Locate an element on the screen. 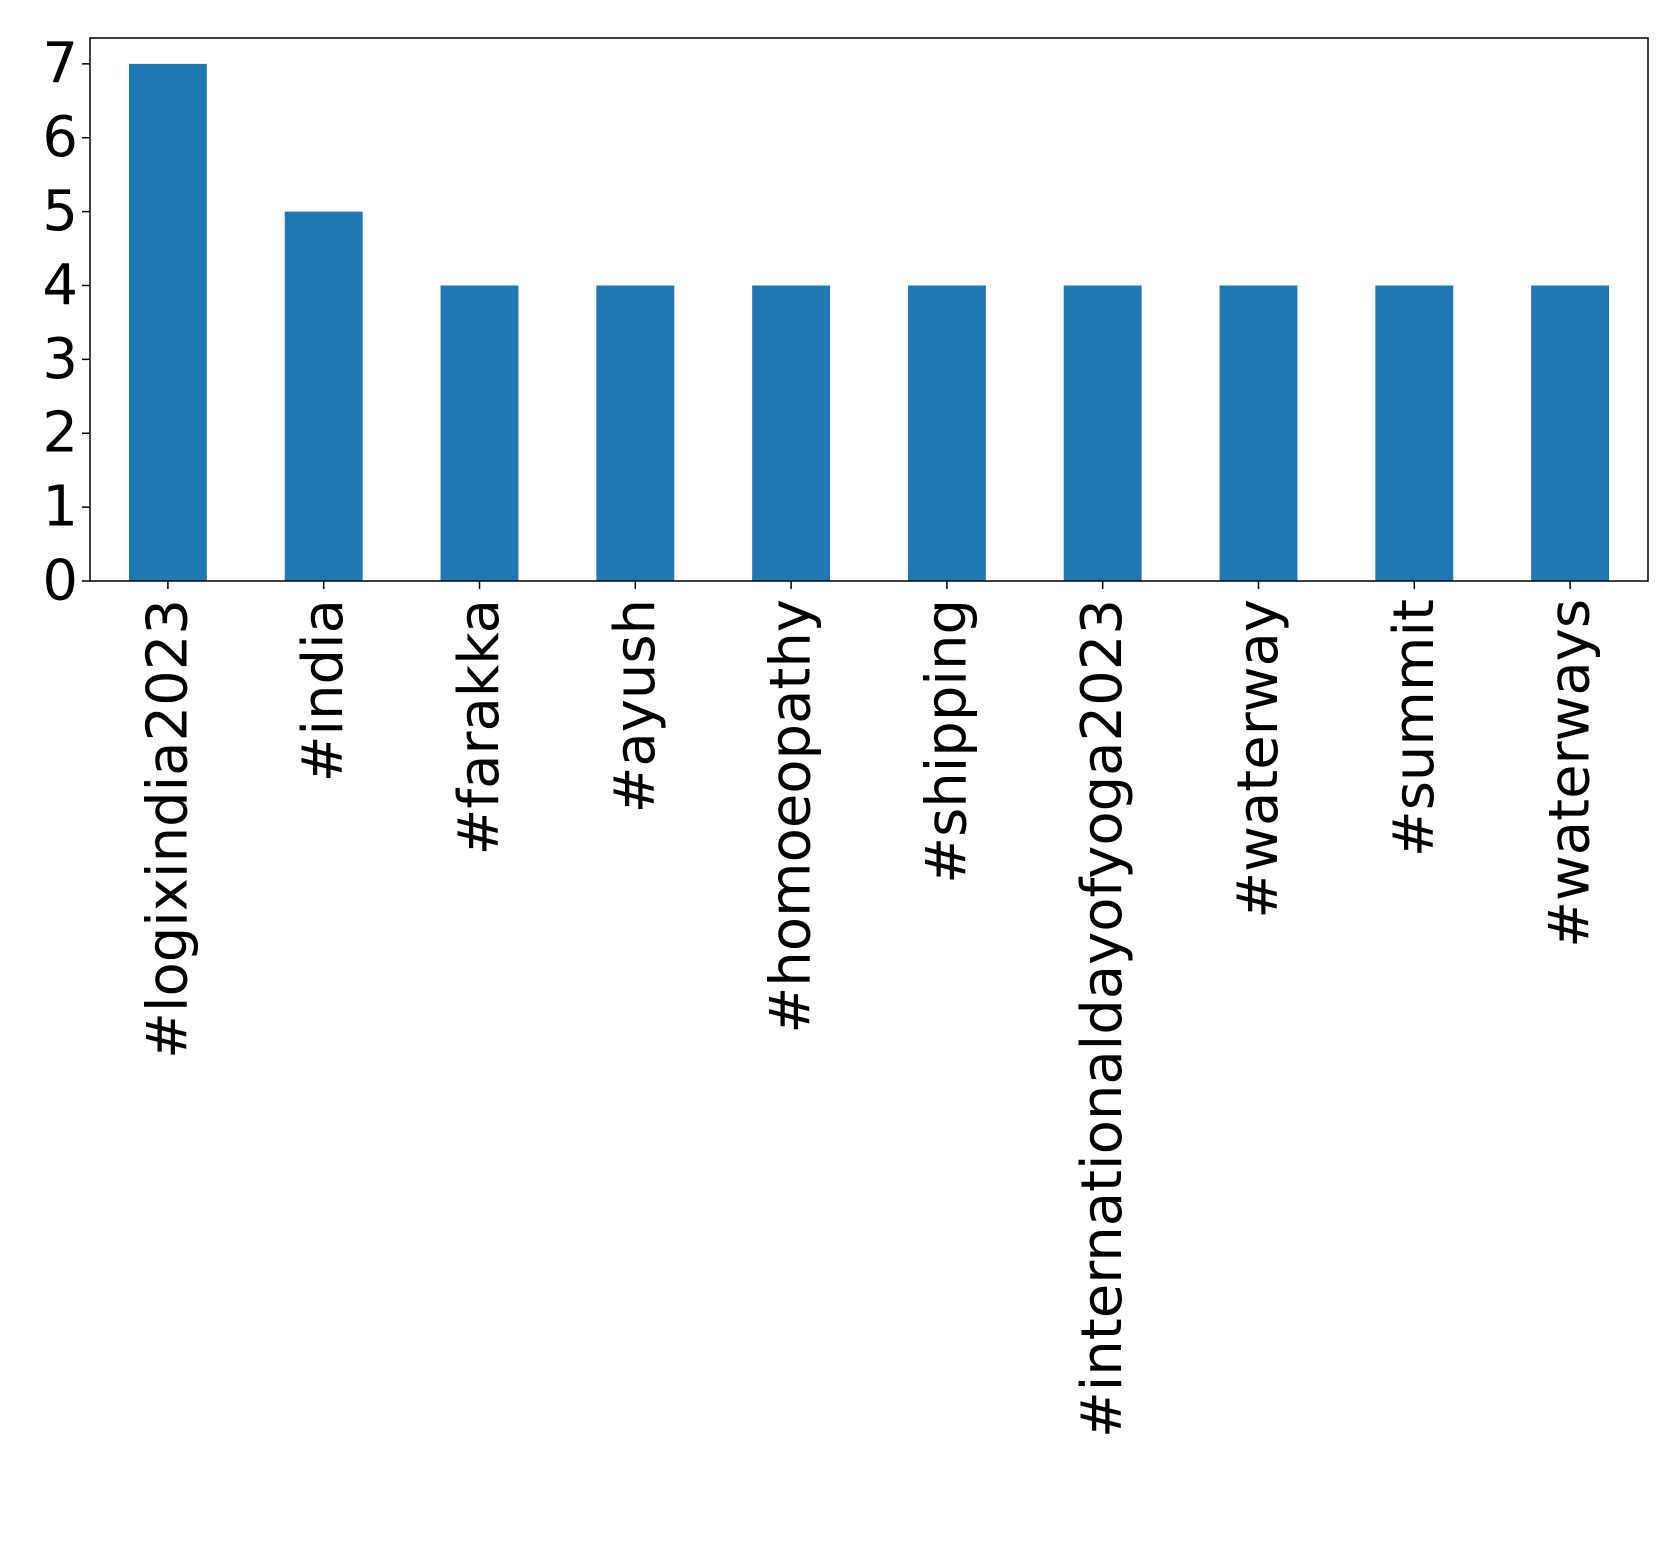 This screenshot has width=1679, height=1568. x-tick-label-1: #india is located at coordinates (323, 690).